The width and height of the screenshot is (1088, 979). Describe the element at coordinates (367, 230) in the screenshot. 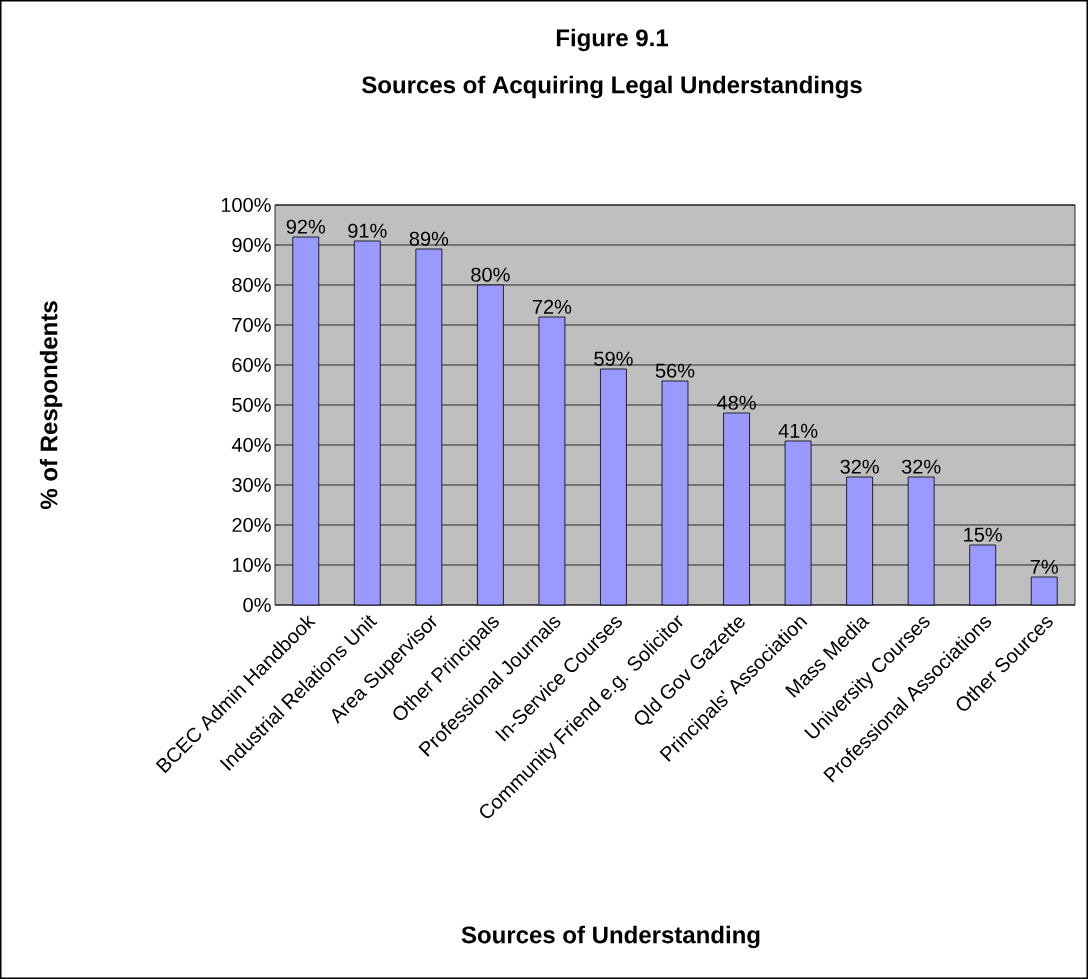

I see `data-label: 91%` at that location.